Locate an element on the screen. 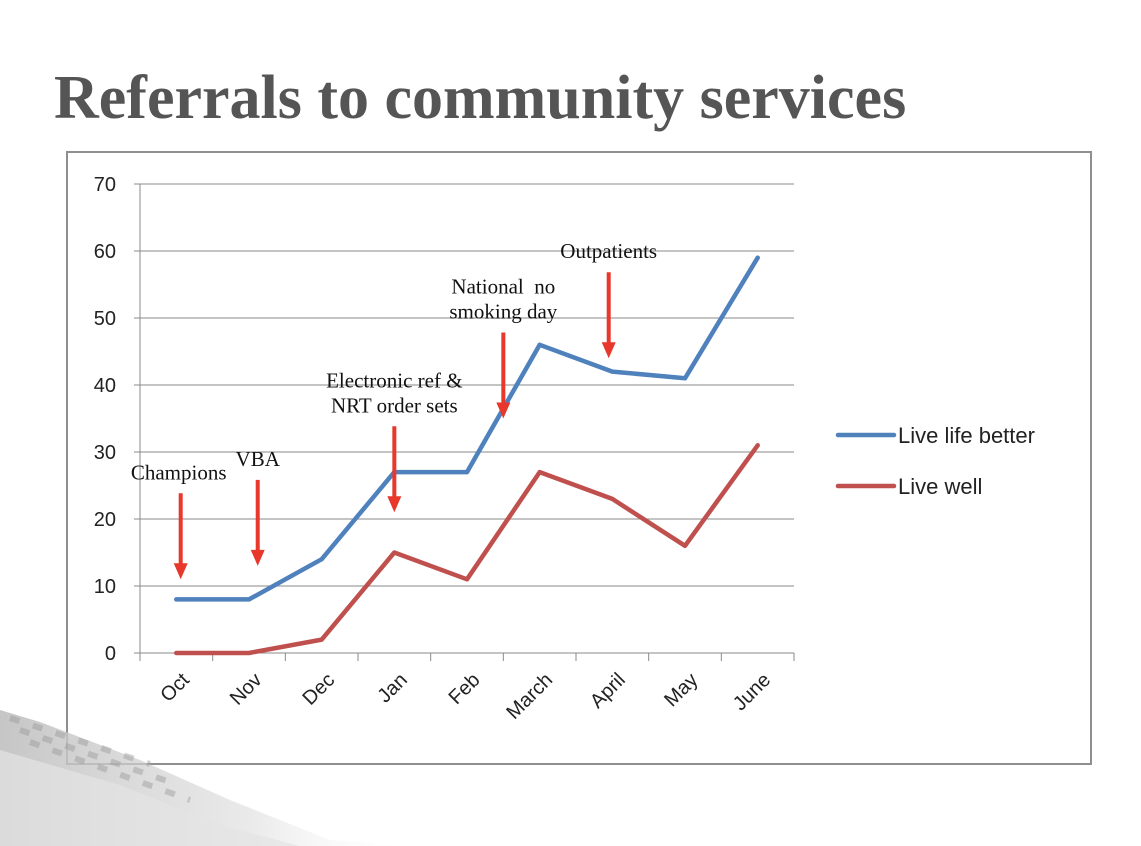  y-tick-label: 20 is located at coordinates (105, 520).